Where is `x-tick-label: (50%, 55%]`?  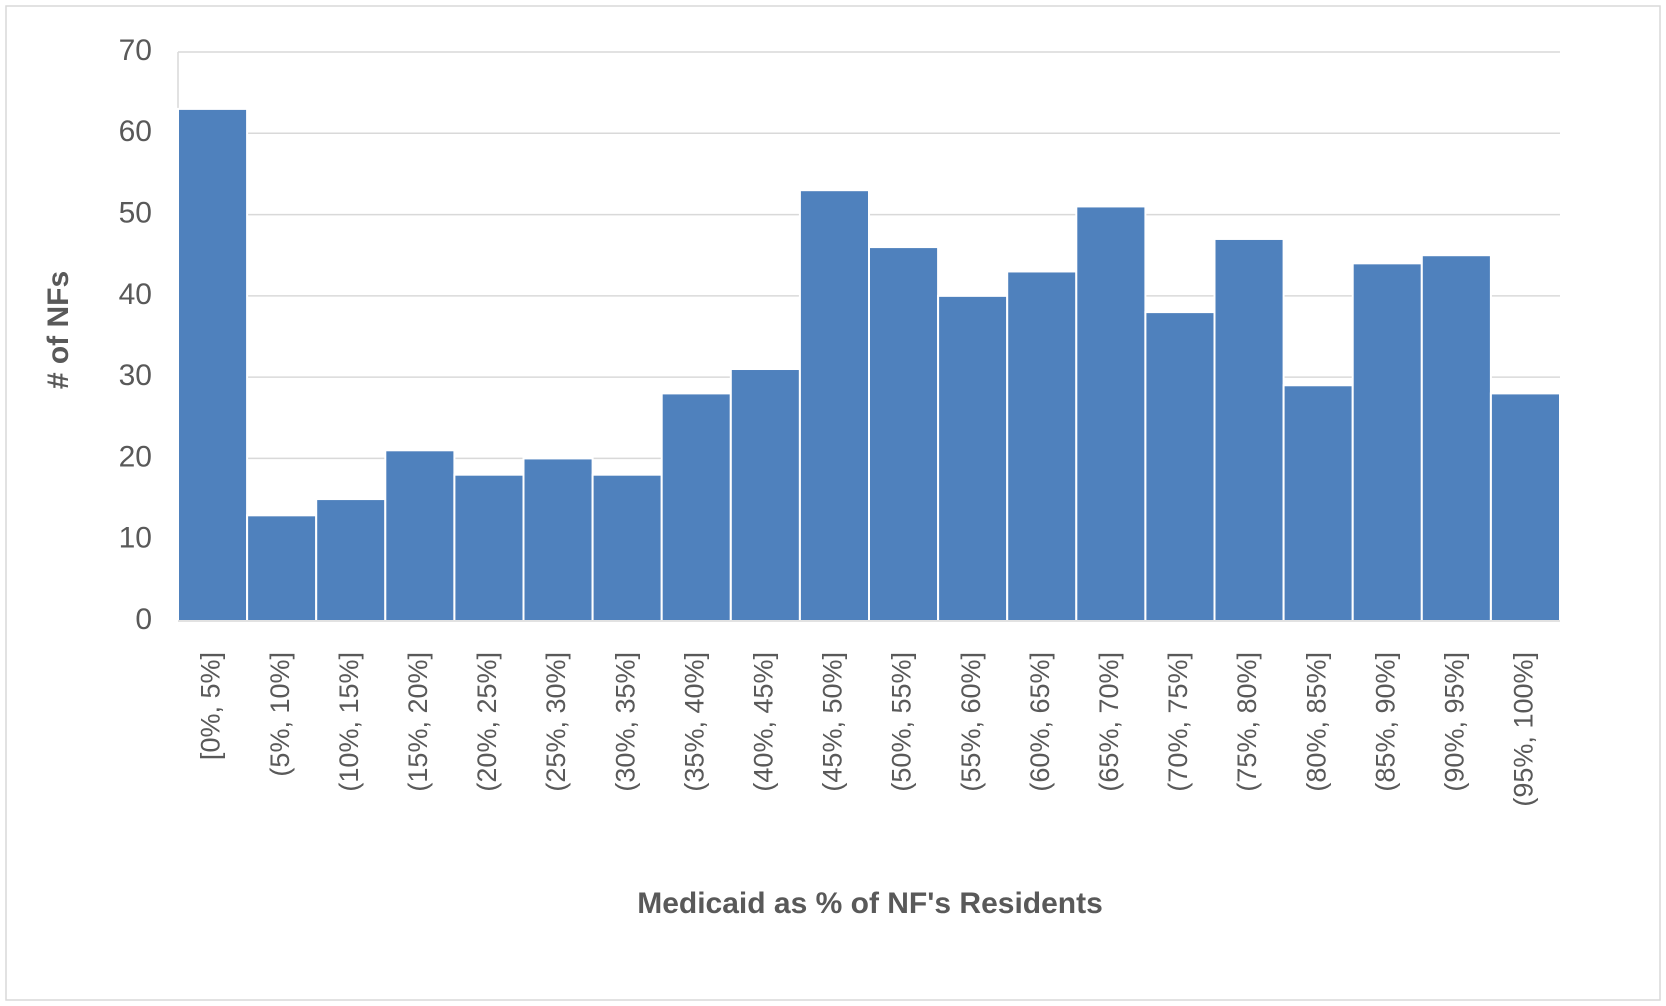
x-tick-label: (50%, 55%] is located at coordinates (902, 722).